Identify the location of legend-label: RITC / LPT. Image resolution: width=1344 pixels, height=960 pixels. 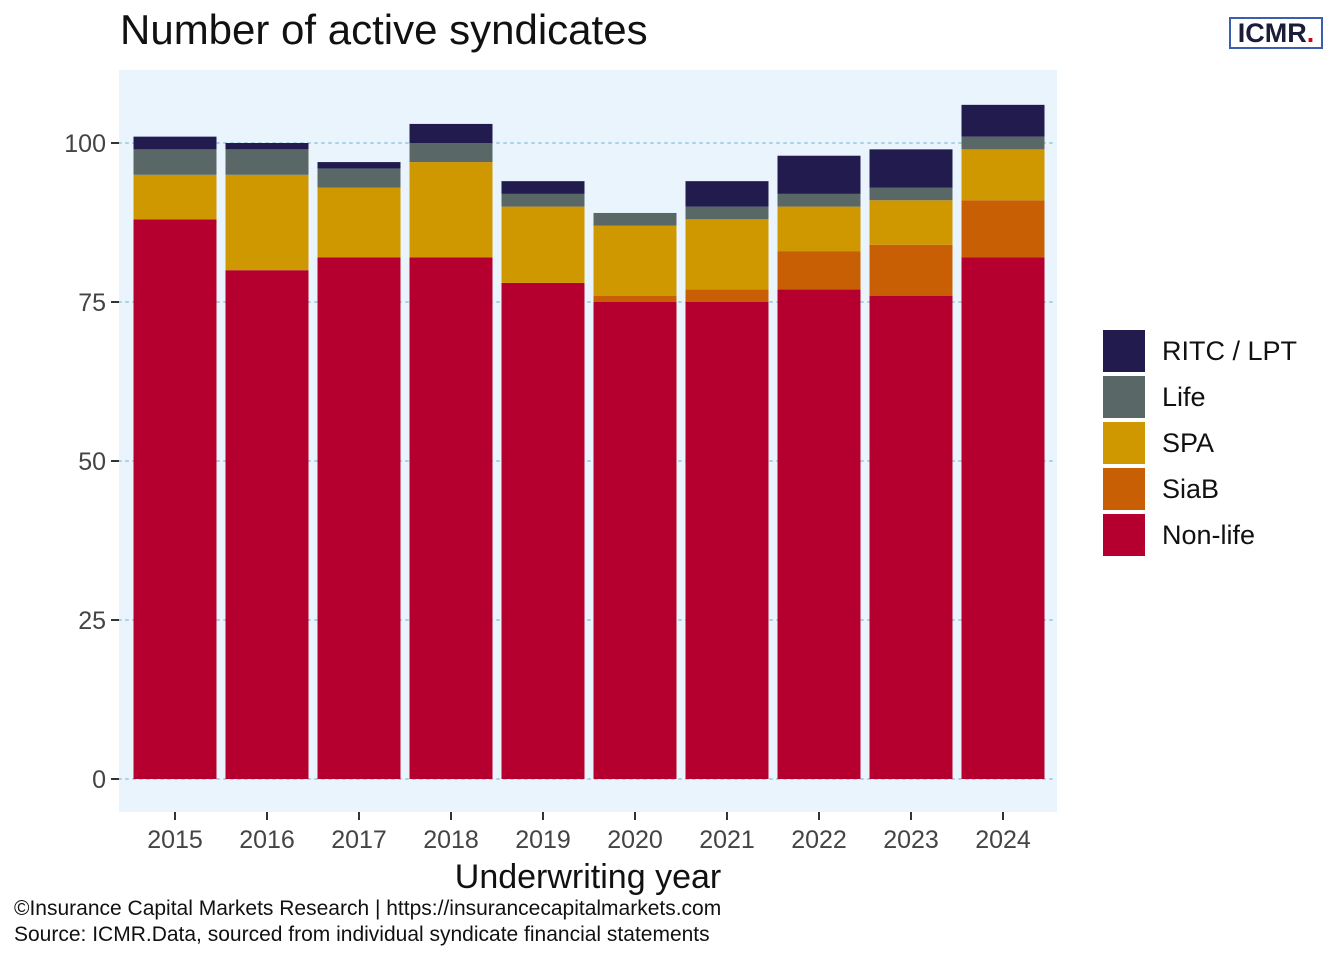
(1230, 350).